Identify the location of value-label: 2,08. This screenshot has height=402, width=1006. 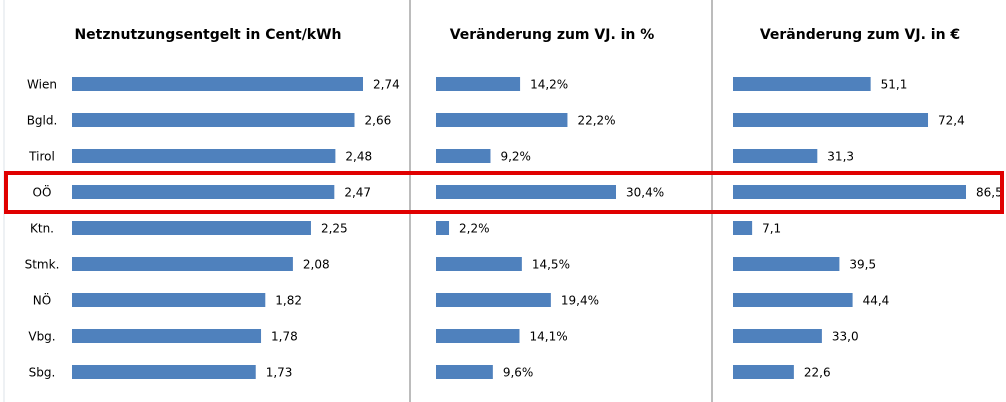
(316, 265).